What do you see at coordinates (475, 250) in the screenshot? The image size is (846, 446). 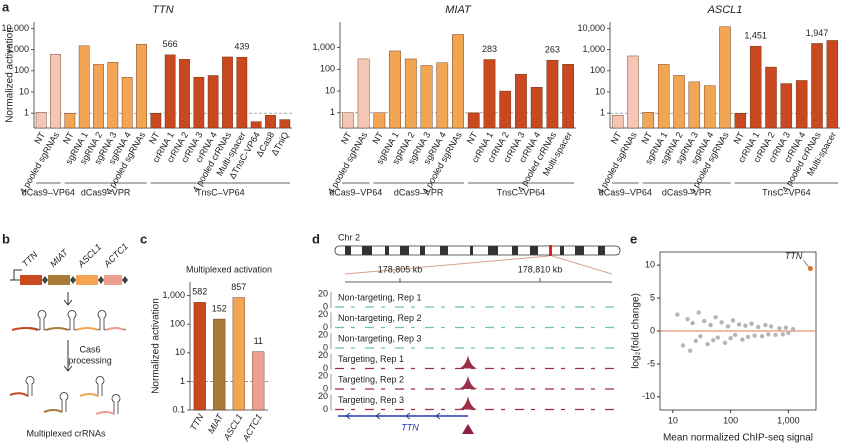 I see `ideogram-band` at bounding box center [475, 250].